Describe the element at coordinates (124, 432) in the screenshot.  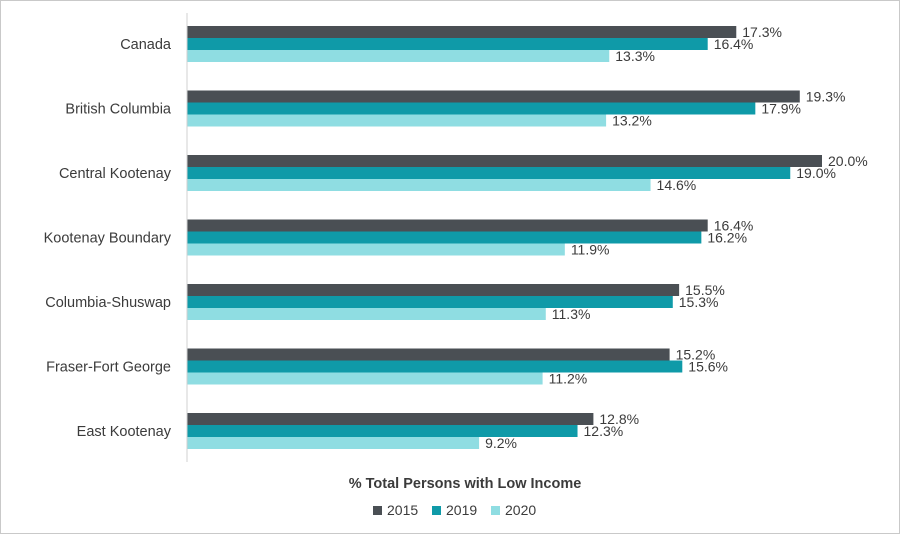
I see `category-label-east-kootenay: East Kootenay` at that location.